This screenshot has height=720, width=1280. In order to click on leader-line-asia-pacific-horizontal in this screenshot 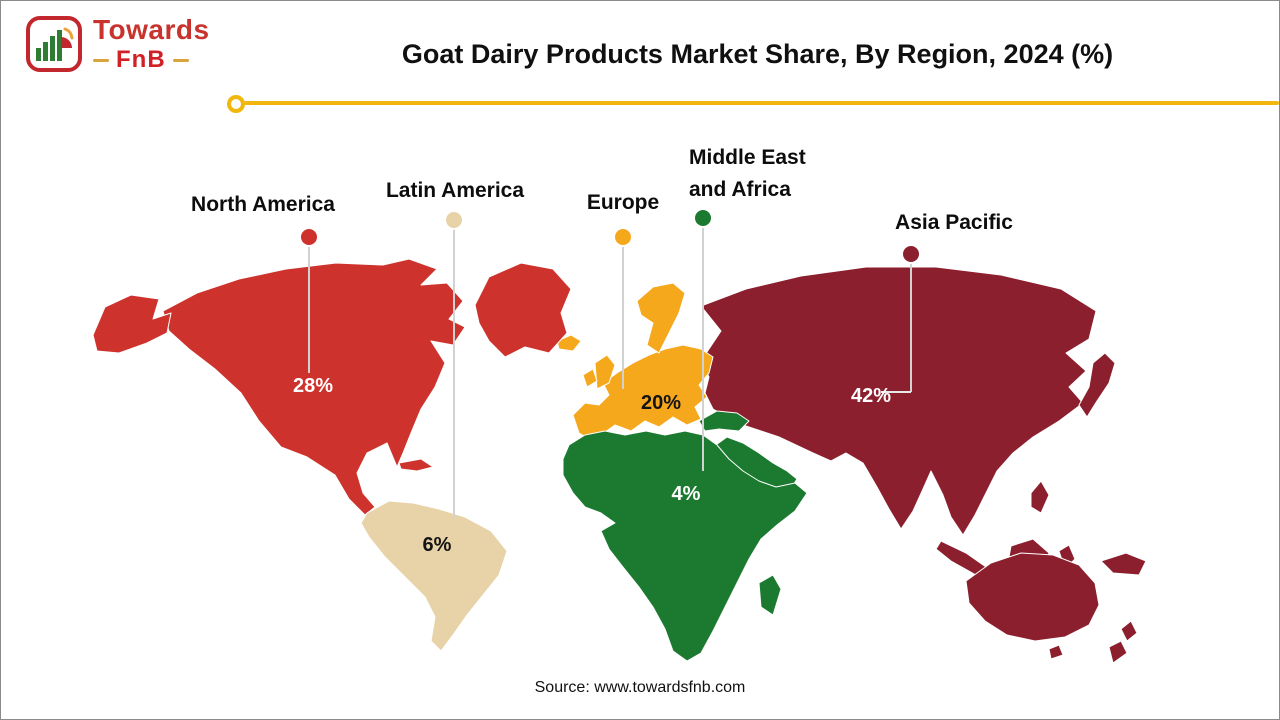, I will do `click(896, 392)`.